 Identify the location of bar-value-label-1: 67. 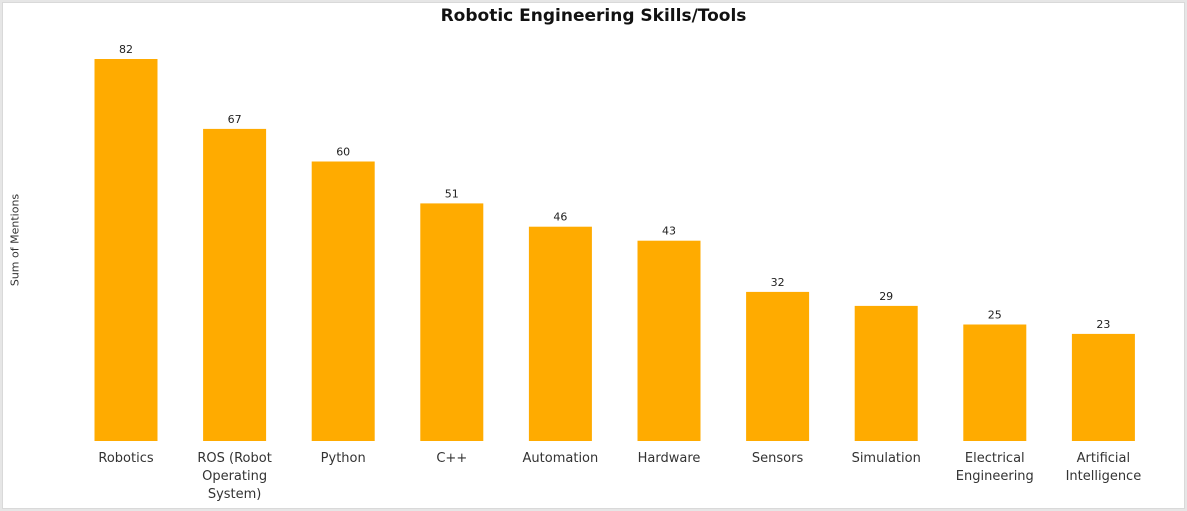
(235, 119).